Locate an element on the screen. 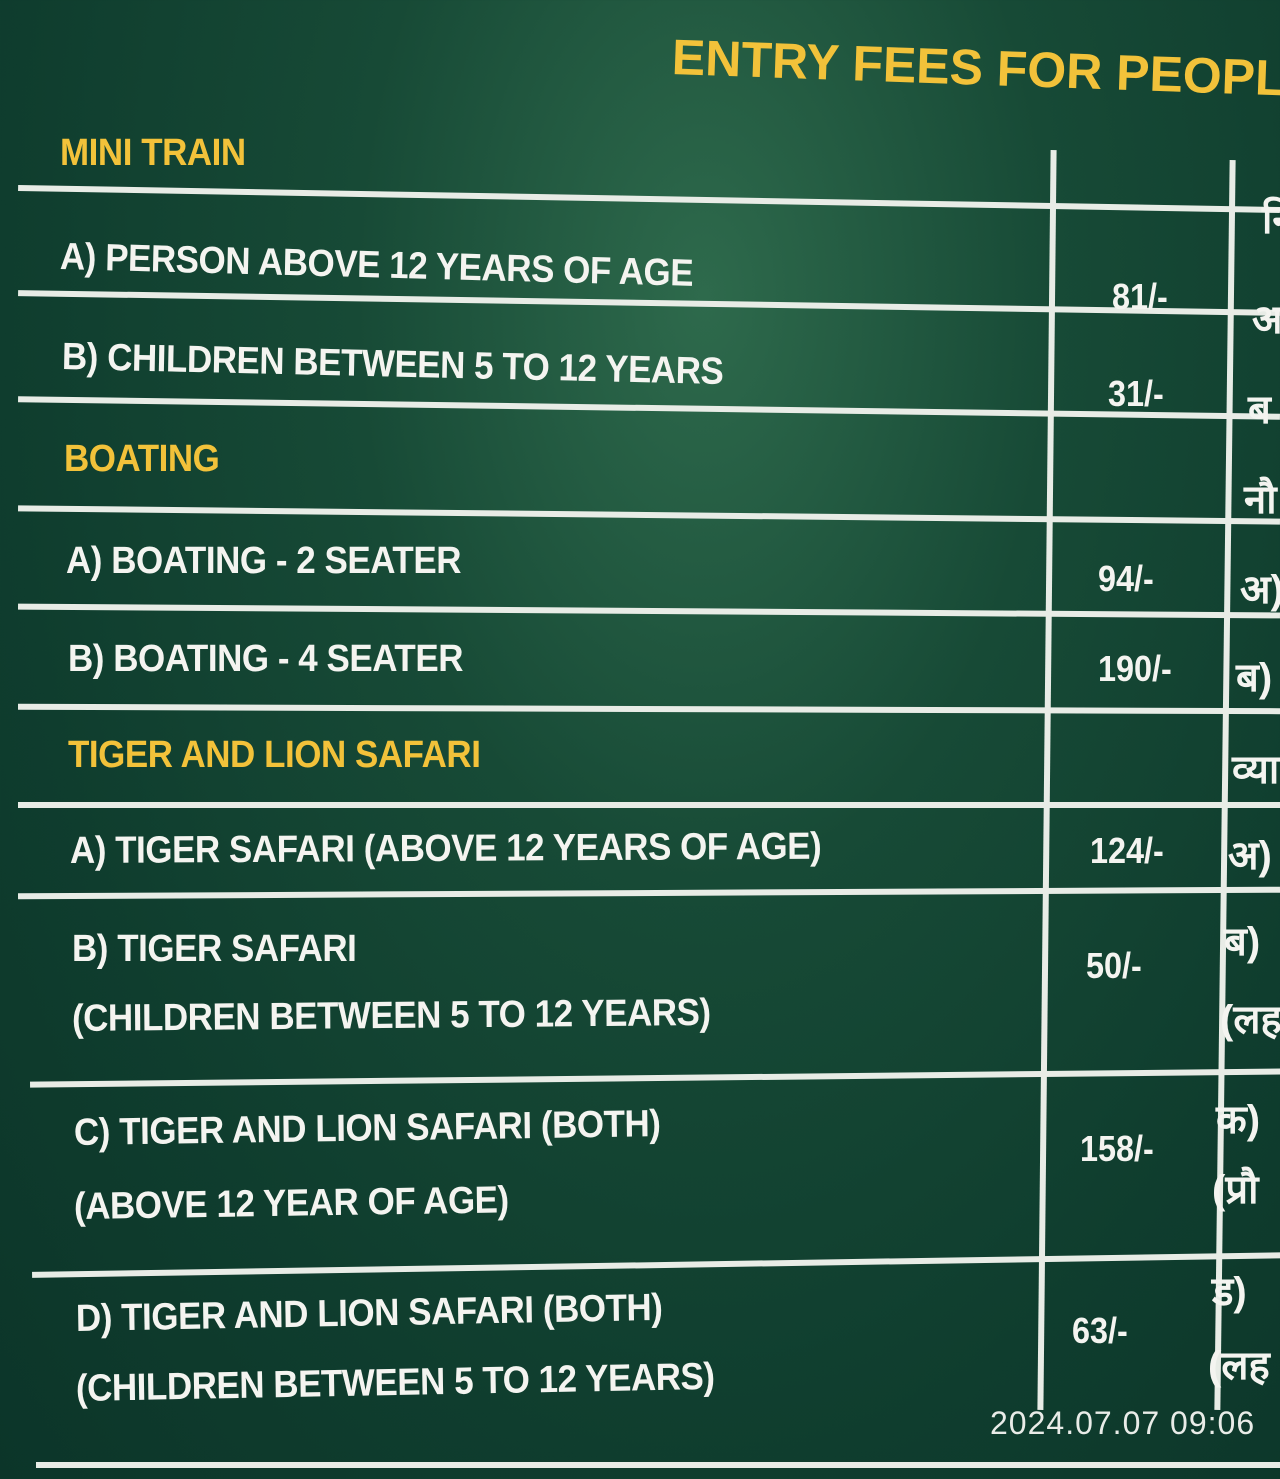 This screenshot has height=1479, width=1280. fee-price: 81/- is located at coordinates (1140, 296).